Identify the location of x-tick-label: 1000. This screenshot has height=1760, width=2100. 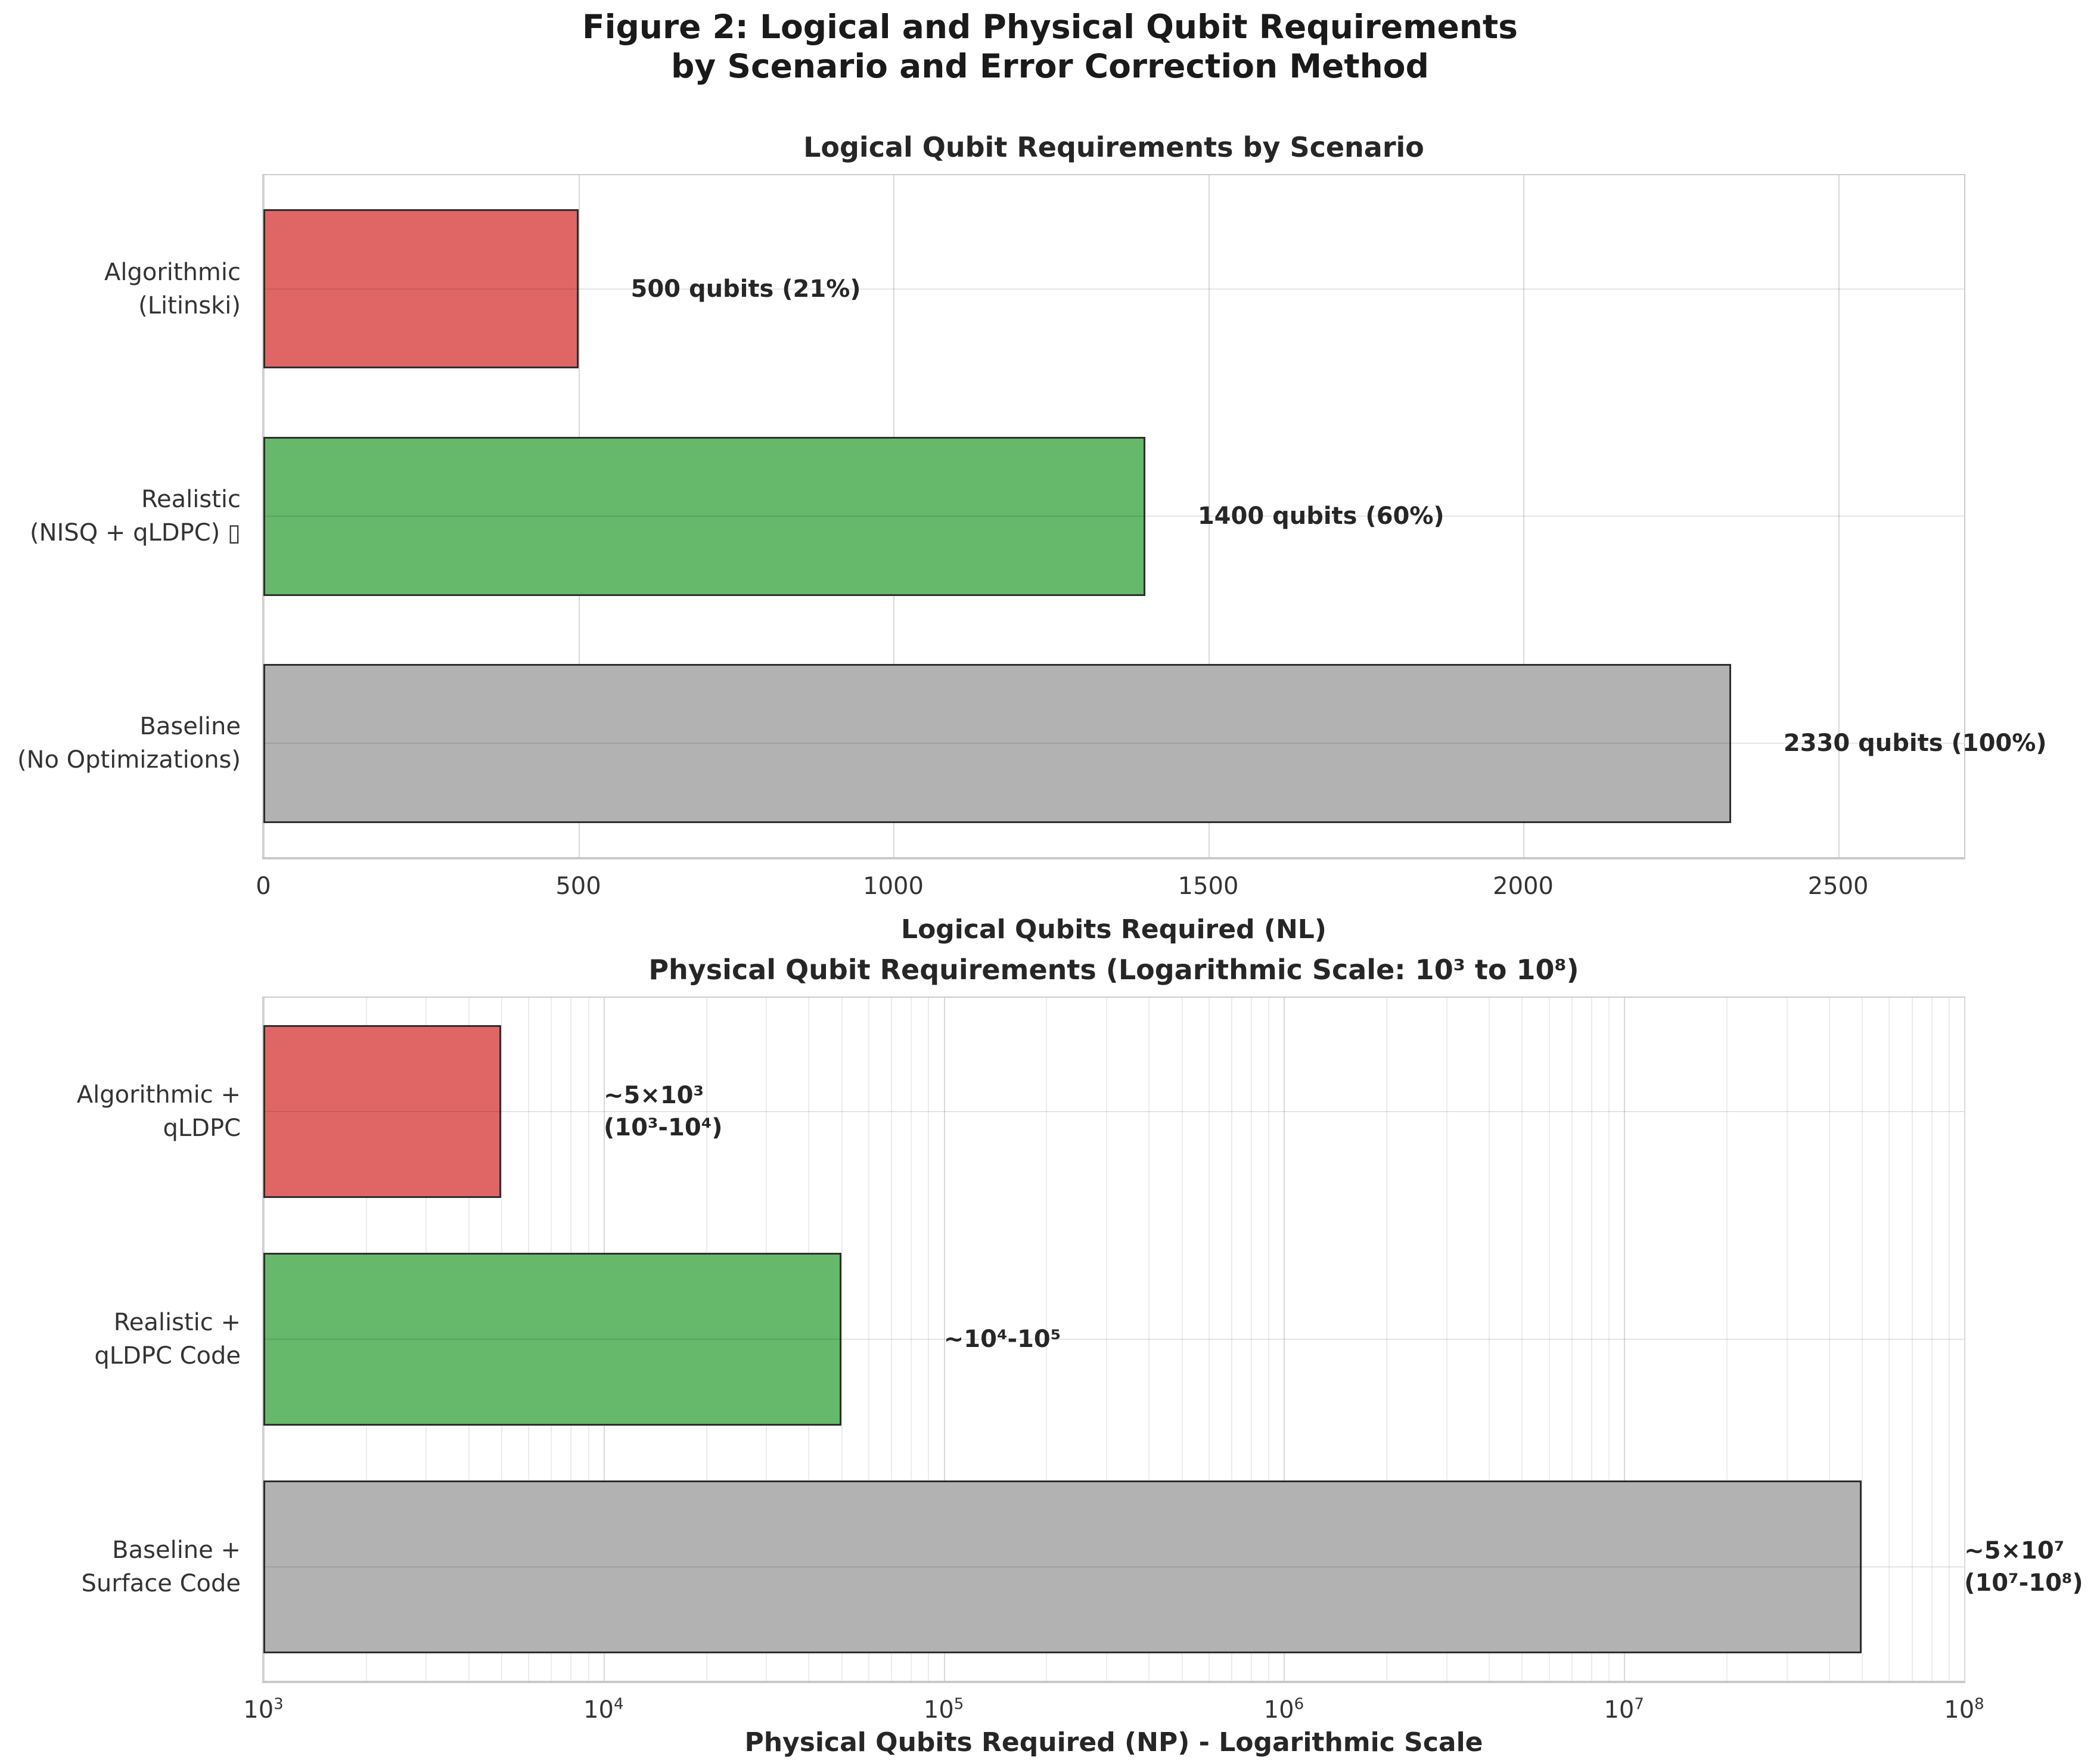
(893, 886).